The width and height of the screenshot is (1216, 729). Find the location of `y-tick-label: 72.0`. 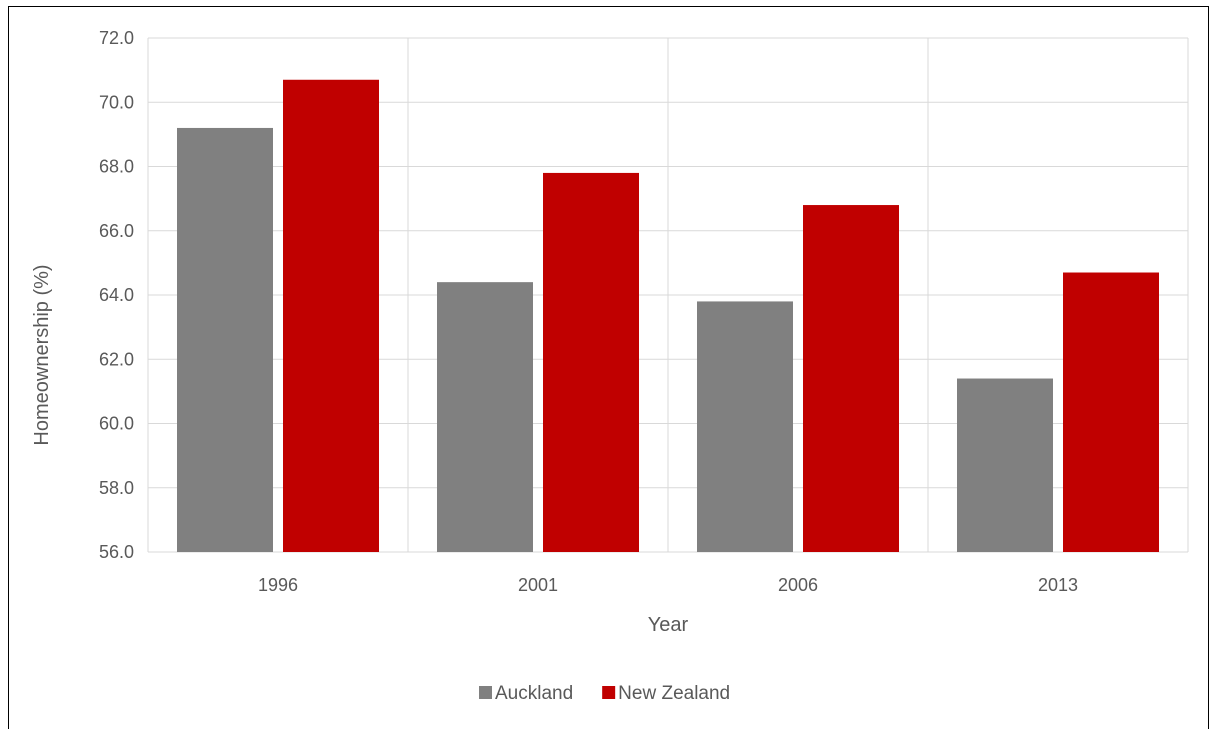

y-tick-label: 72.0 is located at coordinates (116, 38).